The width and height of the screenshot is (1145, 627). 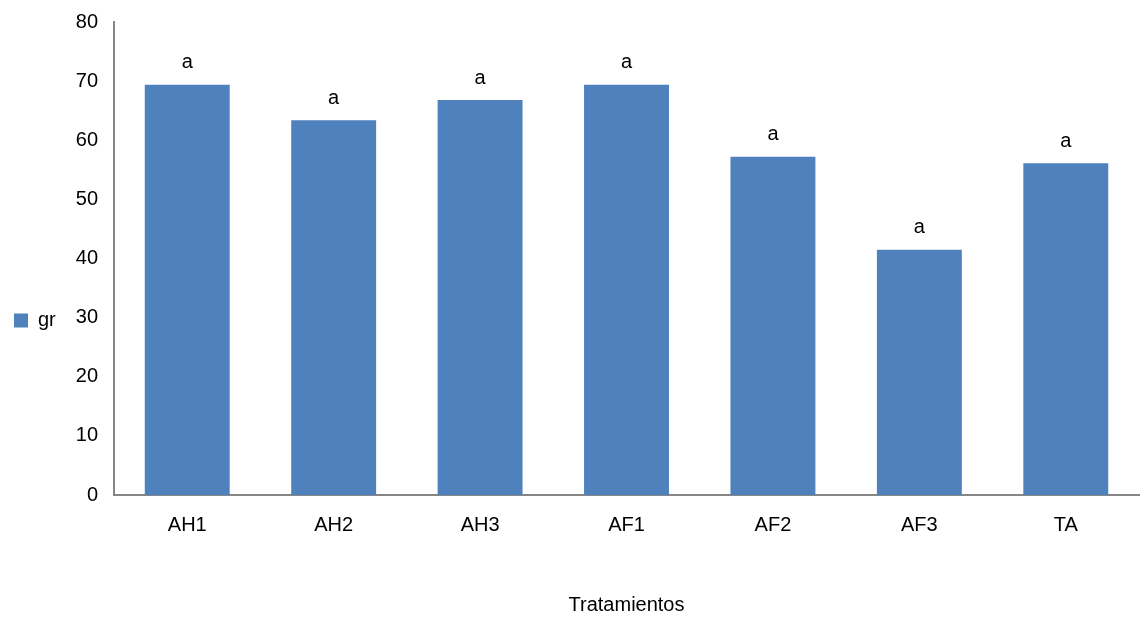 I want to click on y-tick-label: 50, so click(x=87, y=197).